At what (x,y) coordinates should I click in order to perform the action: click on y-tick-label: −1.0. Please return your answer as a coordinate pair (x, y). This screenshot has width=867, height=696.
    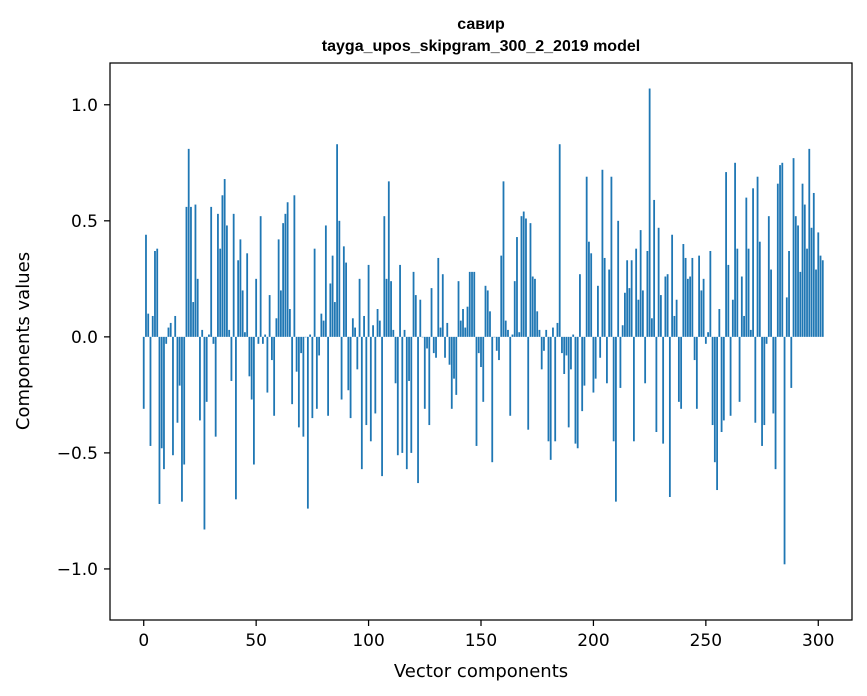
    Looking at the image, I should click on (77, 570).